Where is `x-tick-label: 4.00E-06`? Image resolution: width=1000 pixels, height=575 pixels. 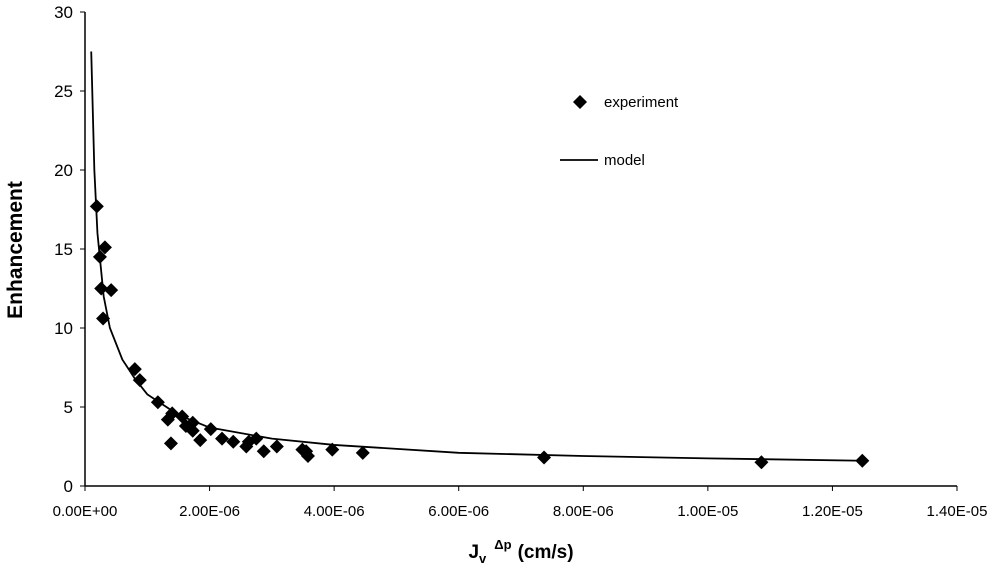 x-tick-label: 4.00E-06 is located at coordinates (334, 511).